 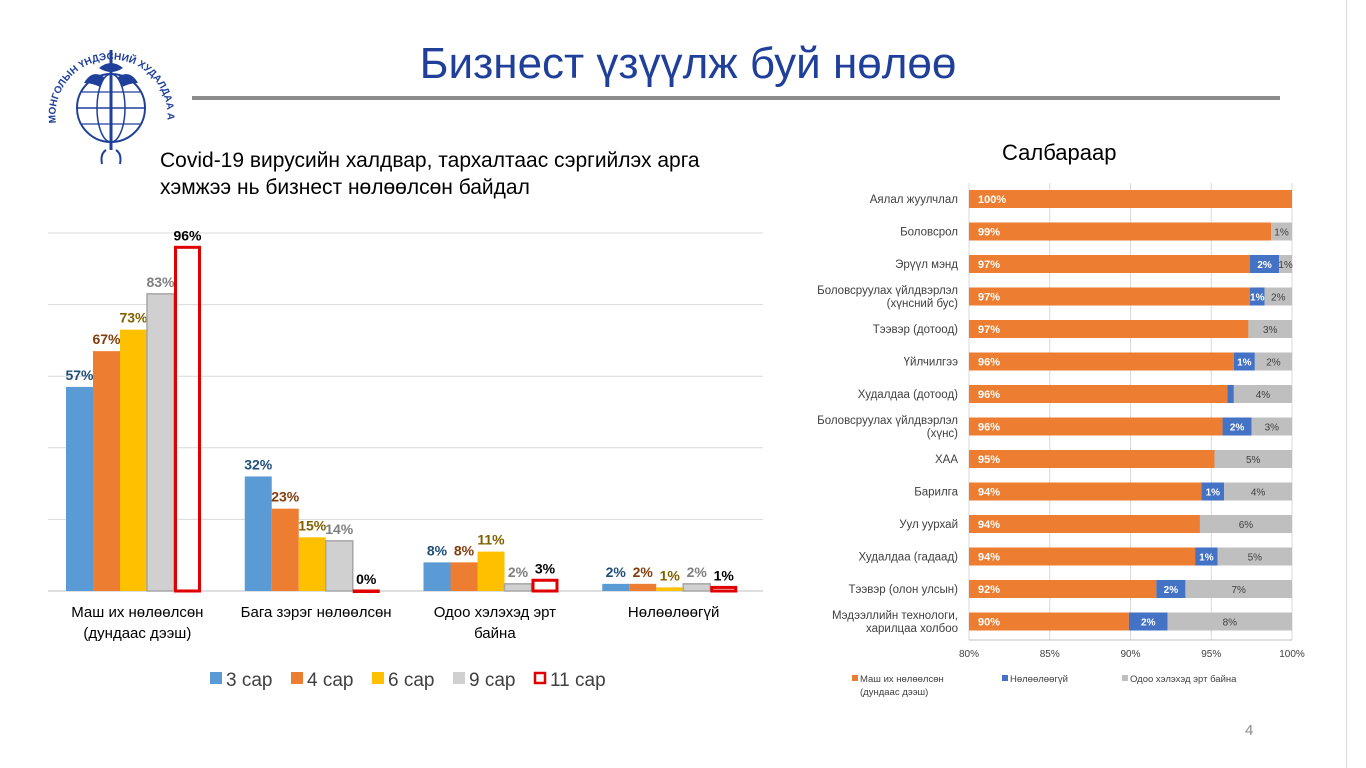 I want to click on sector-label: Худалдаа (гадаад), so click(x=908, y=558).